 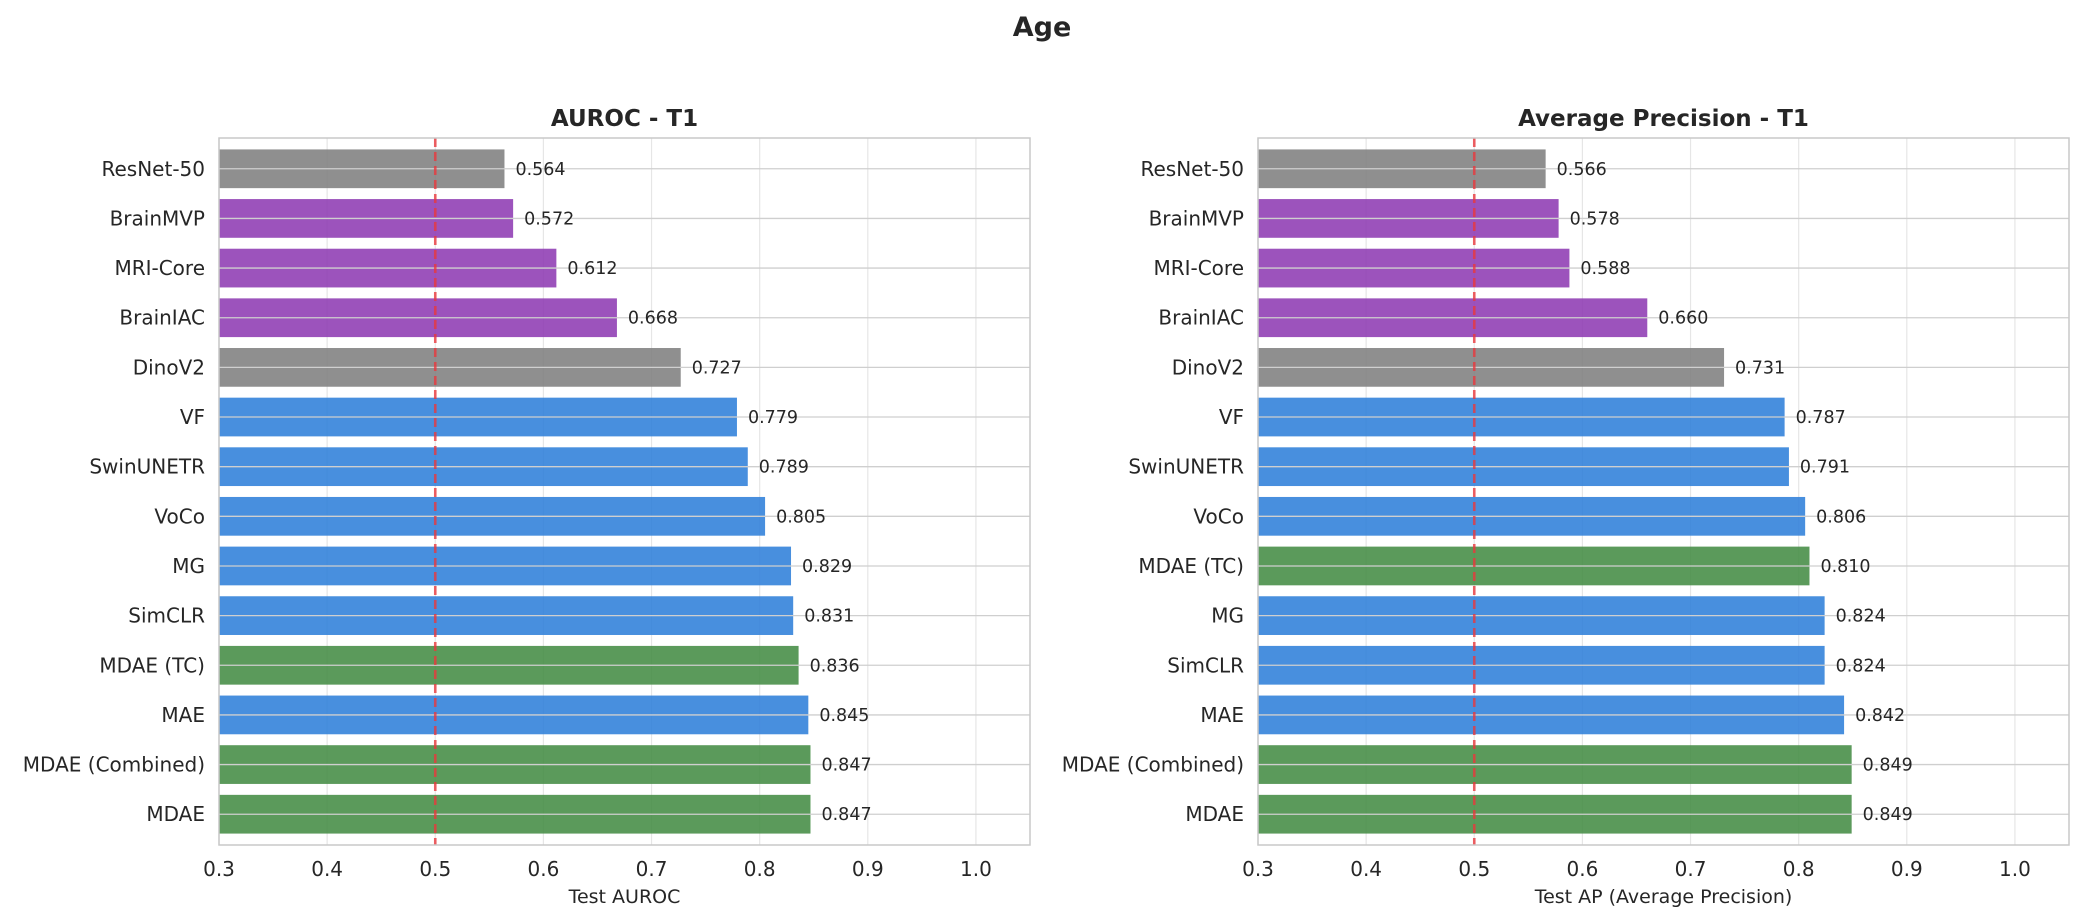 I want to click on value-label: 0.731, so click(x=1760, y=368).